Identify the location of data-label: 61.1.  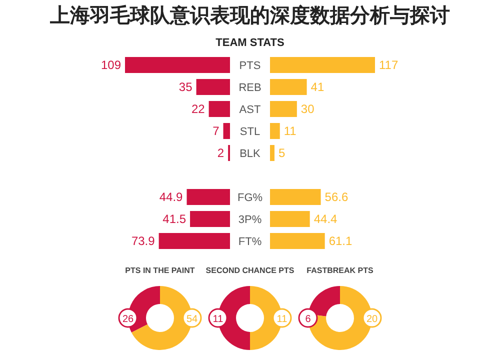
(340, 241).